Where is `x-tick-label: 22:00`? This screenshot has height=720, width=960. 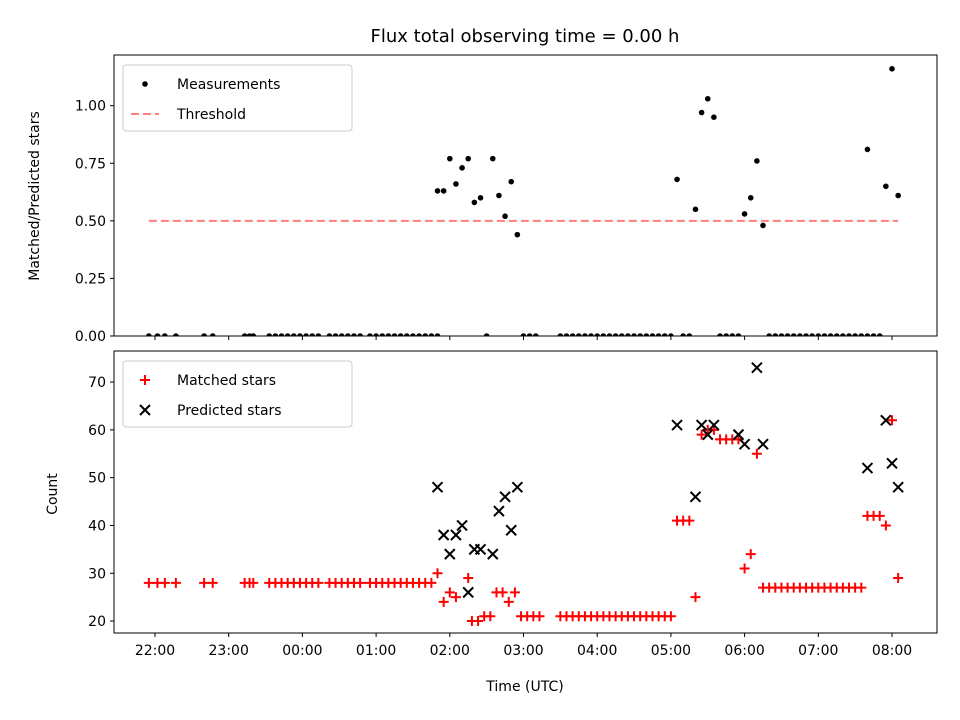 x-tick-label: 22:00 is located at coordinates (155, 651).